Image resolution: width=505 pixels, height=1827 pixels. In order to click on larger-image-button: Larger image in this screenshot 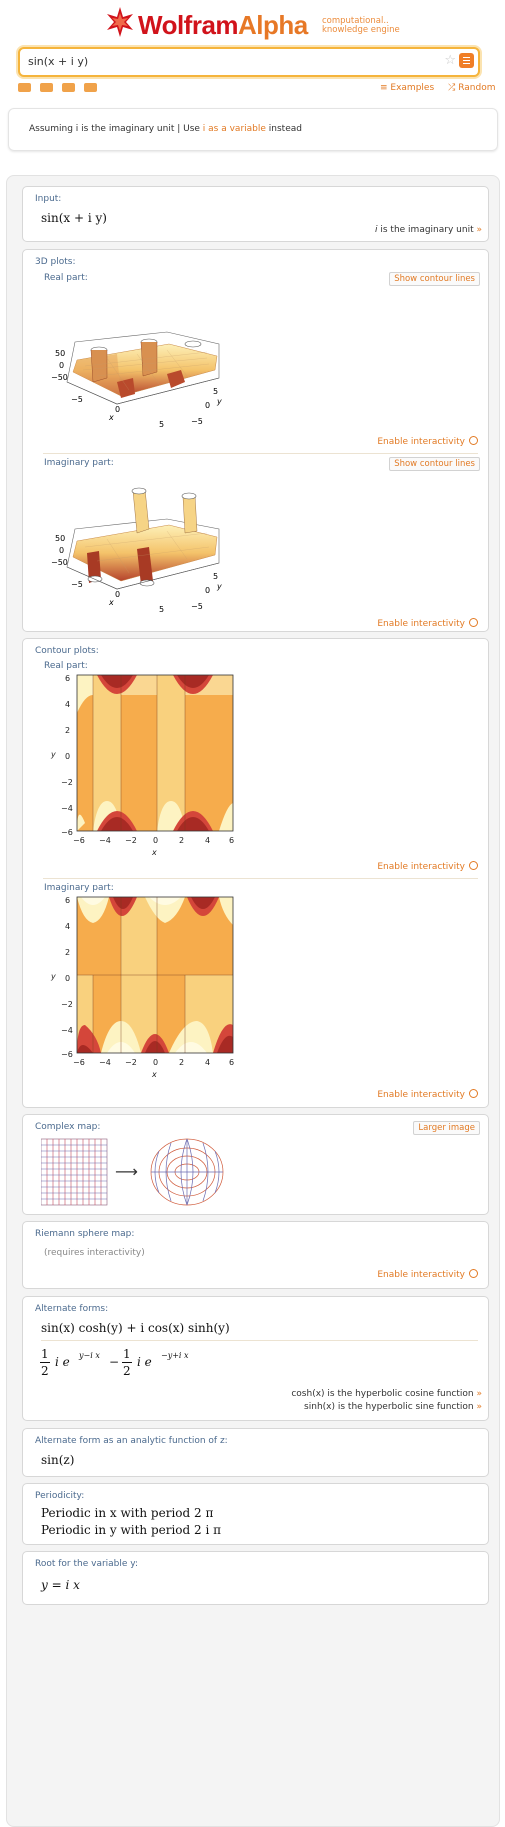, I will do `click(446, 1128)`.